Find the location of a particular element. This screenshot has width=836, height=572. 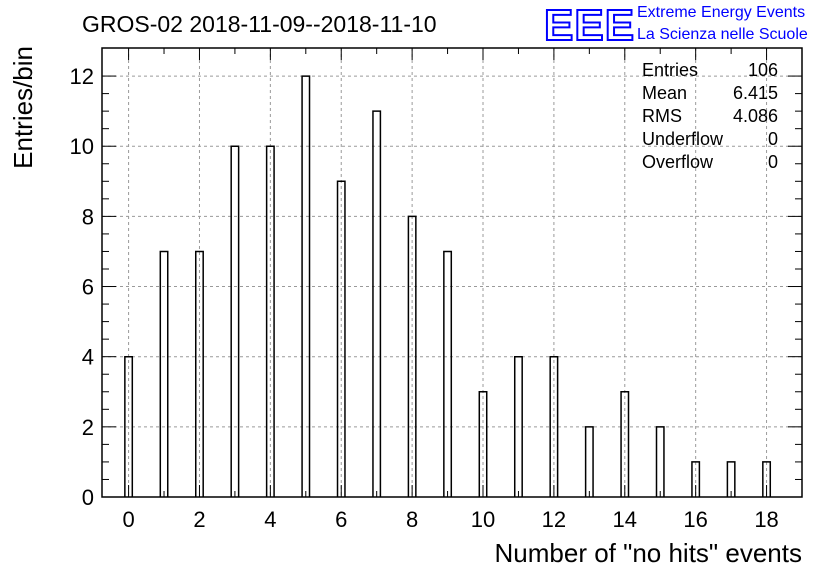

x-tick-label: 4 is located at coordinates (270, 519).